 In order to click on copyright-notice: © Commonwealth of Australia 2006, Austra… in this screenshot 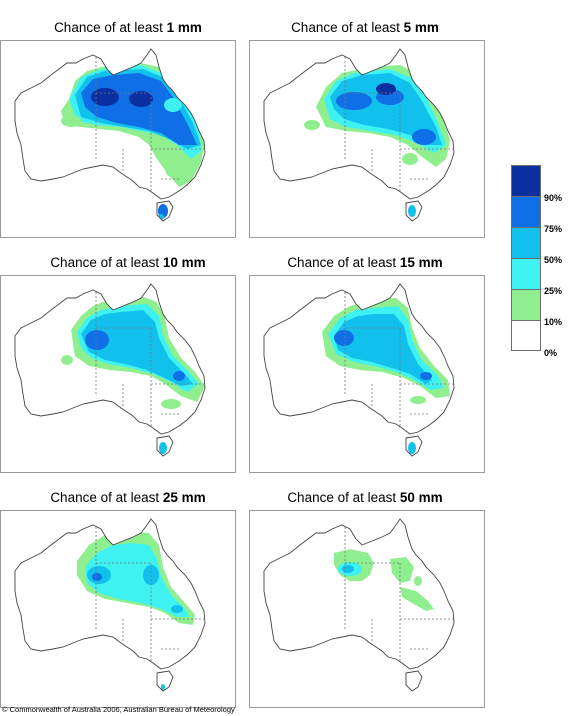, I will do `click(118, 709)`.